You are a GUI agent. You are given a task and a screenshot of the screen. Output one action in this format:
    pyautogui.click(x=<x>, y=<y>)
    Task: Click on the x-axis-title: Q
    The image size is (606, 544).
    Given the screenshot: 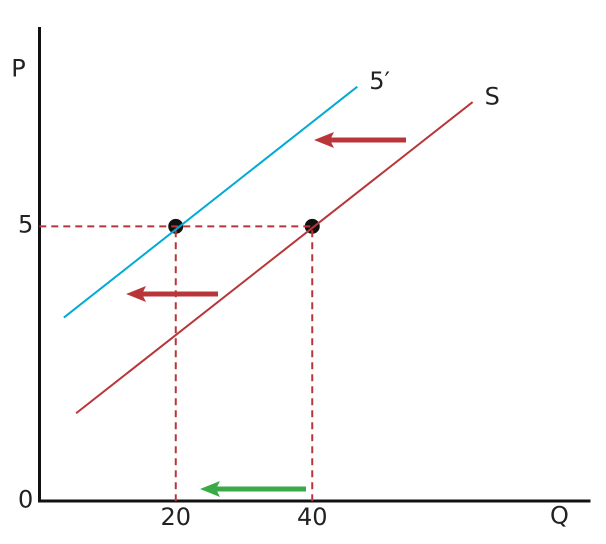 What is the action you would take?
    pyautogui.click(x=559, y=515)
    